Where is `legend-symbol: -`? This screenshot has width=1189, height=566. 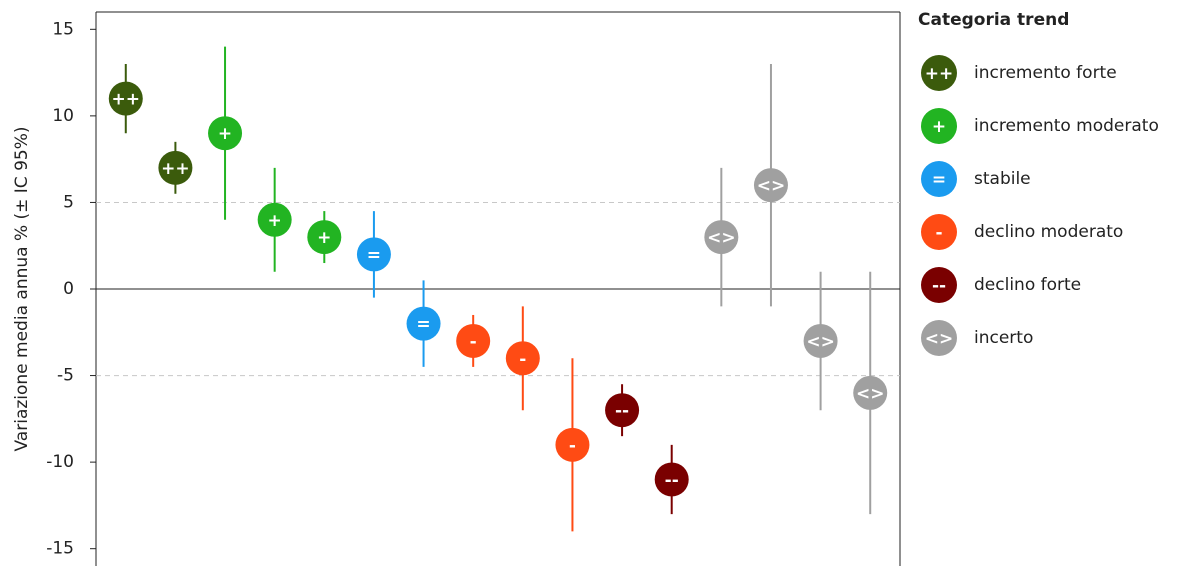
legend-symbol: - is located at coordinates (938, 233).